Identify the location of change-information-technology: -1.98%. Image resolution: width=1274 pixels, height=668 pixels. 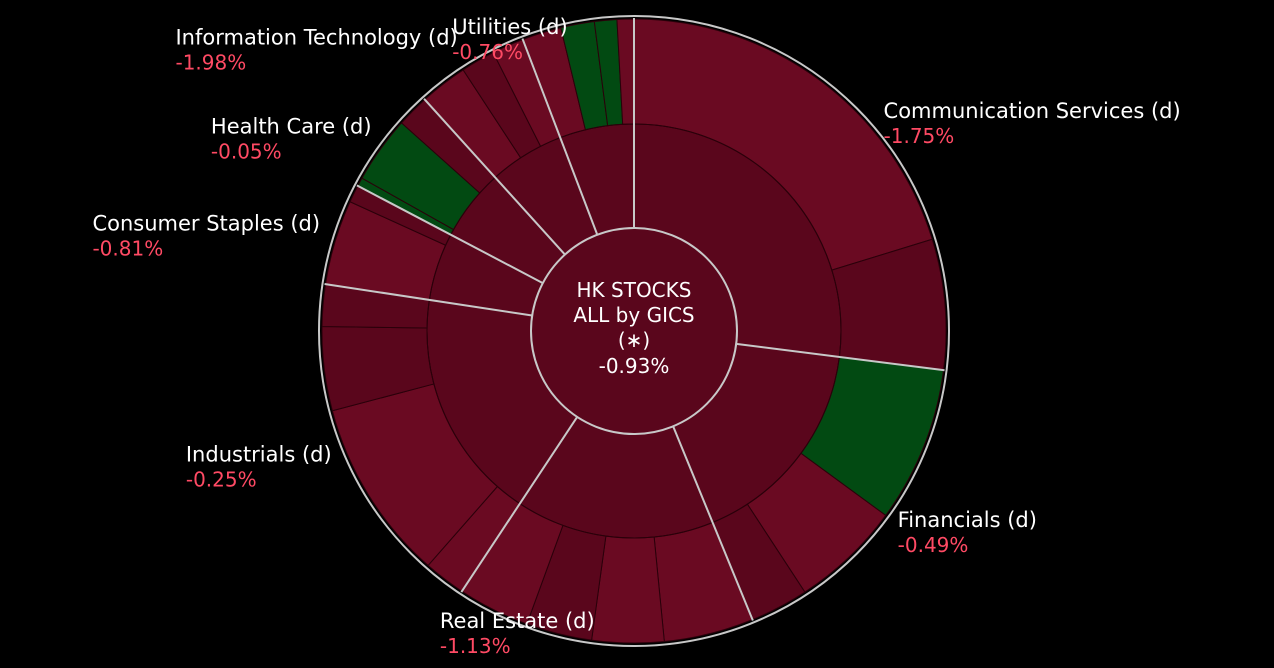
(210, 62).